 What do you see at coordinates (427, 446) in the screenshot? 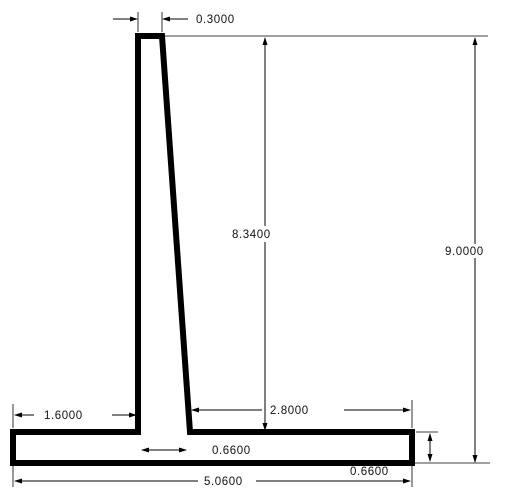
I see `footing-thickness-dimension` at bounding box center [427, 446].